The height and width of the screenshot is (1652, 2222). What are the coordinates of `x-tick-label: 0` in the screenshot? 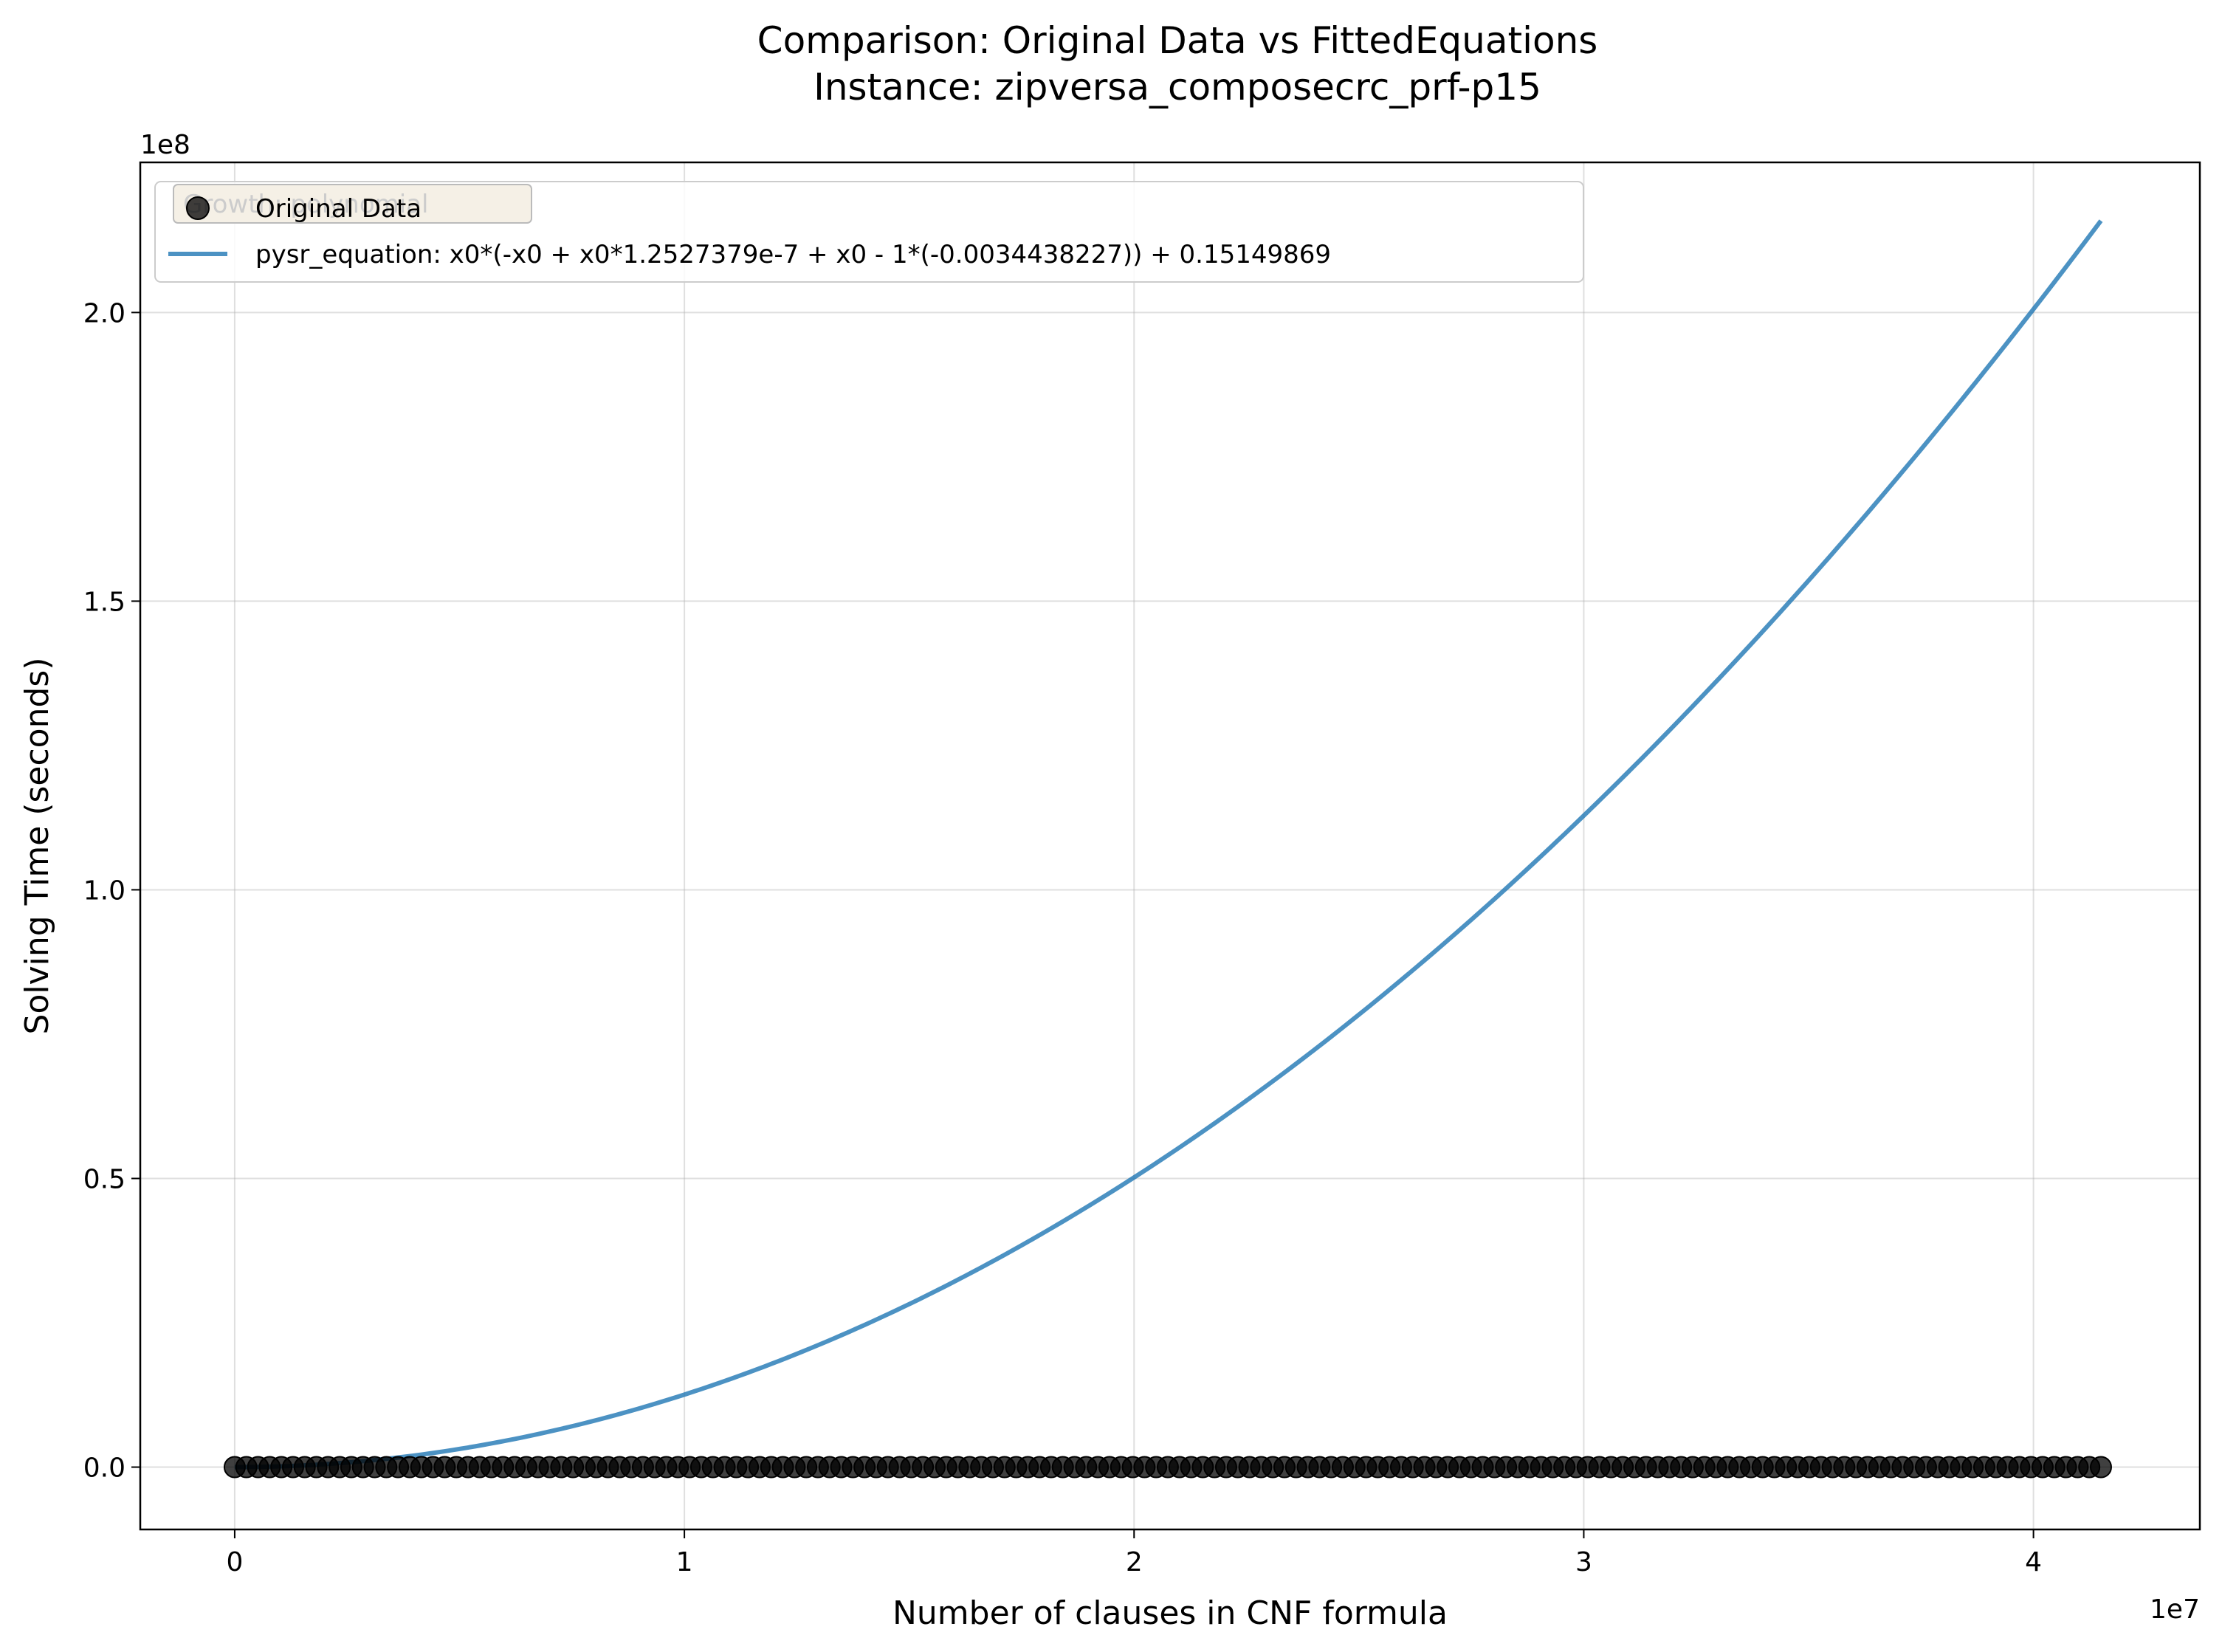 It's located at (235, 1562).